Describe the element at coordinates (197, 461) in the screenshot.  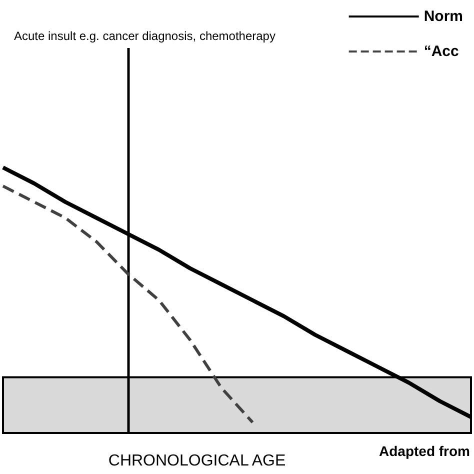
I see `x-axis-title: CHRONOLOGICAL AGE` at that location.